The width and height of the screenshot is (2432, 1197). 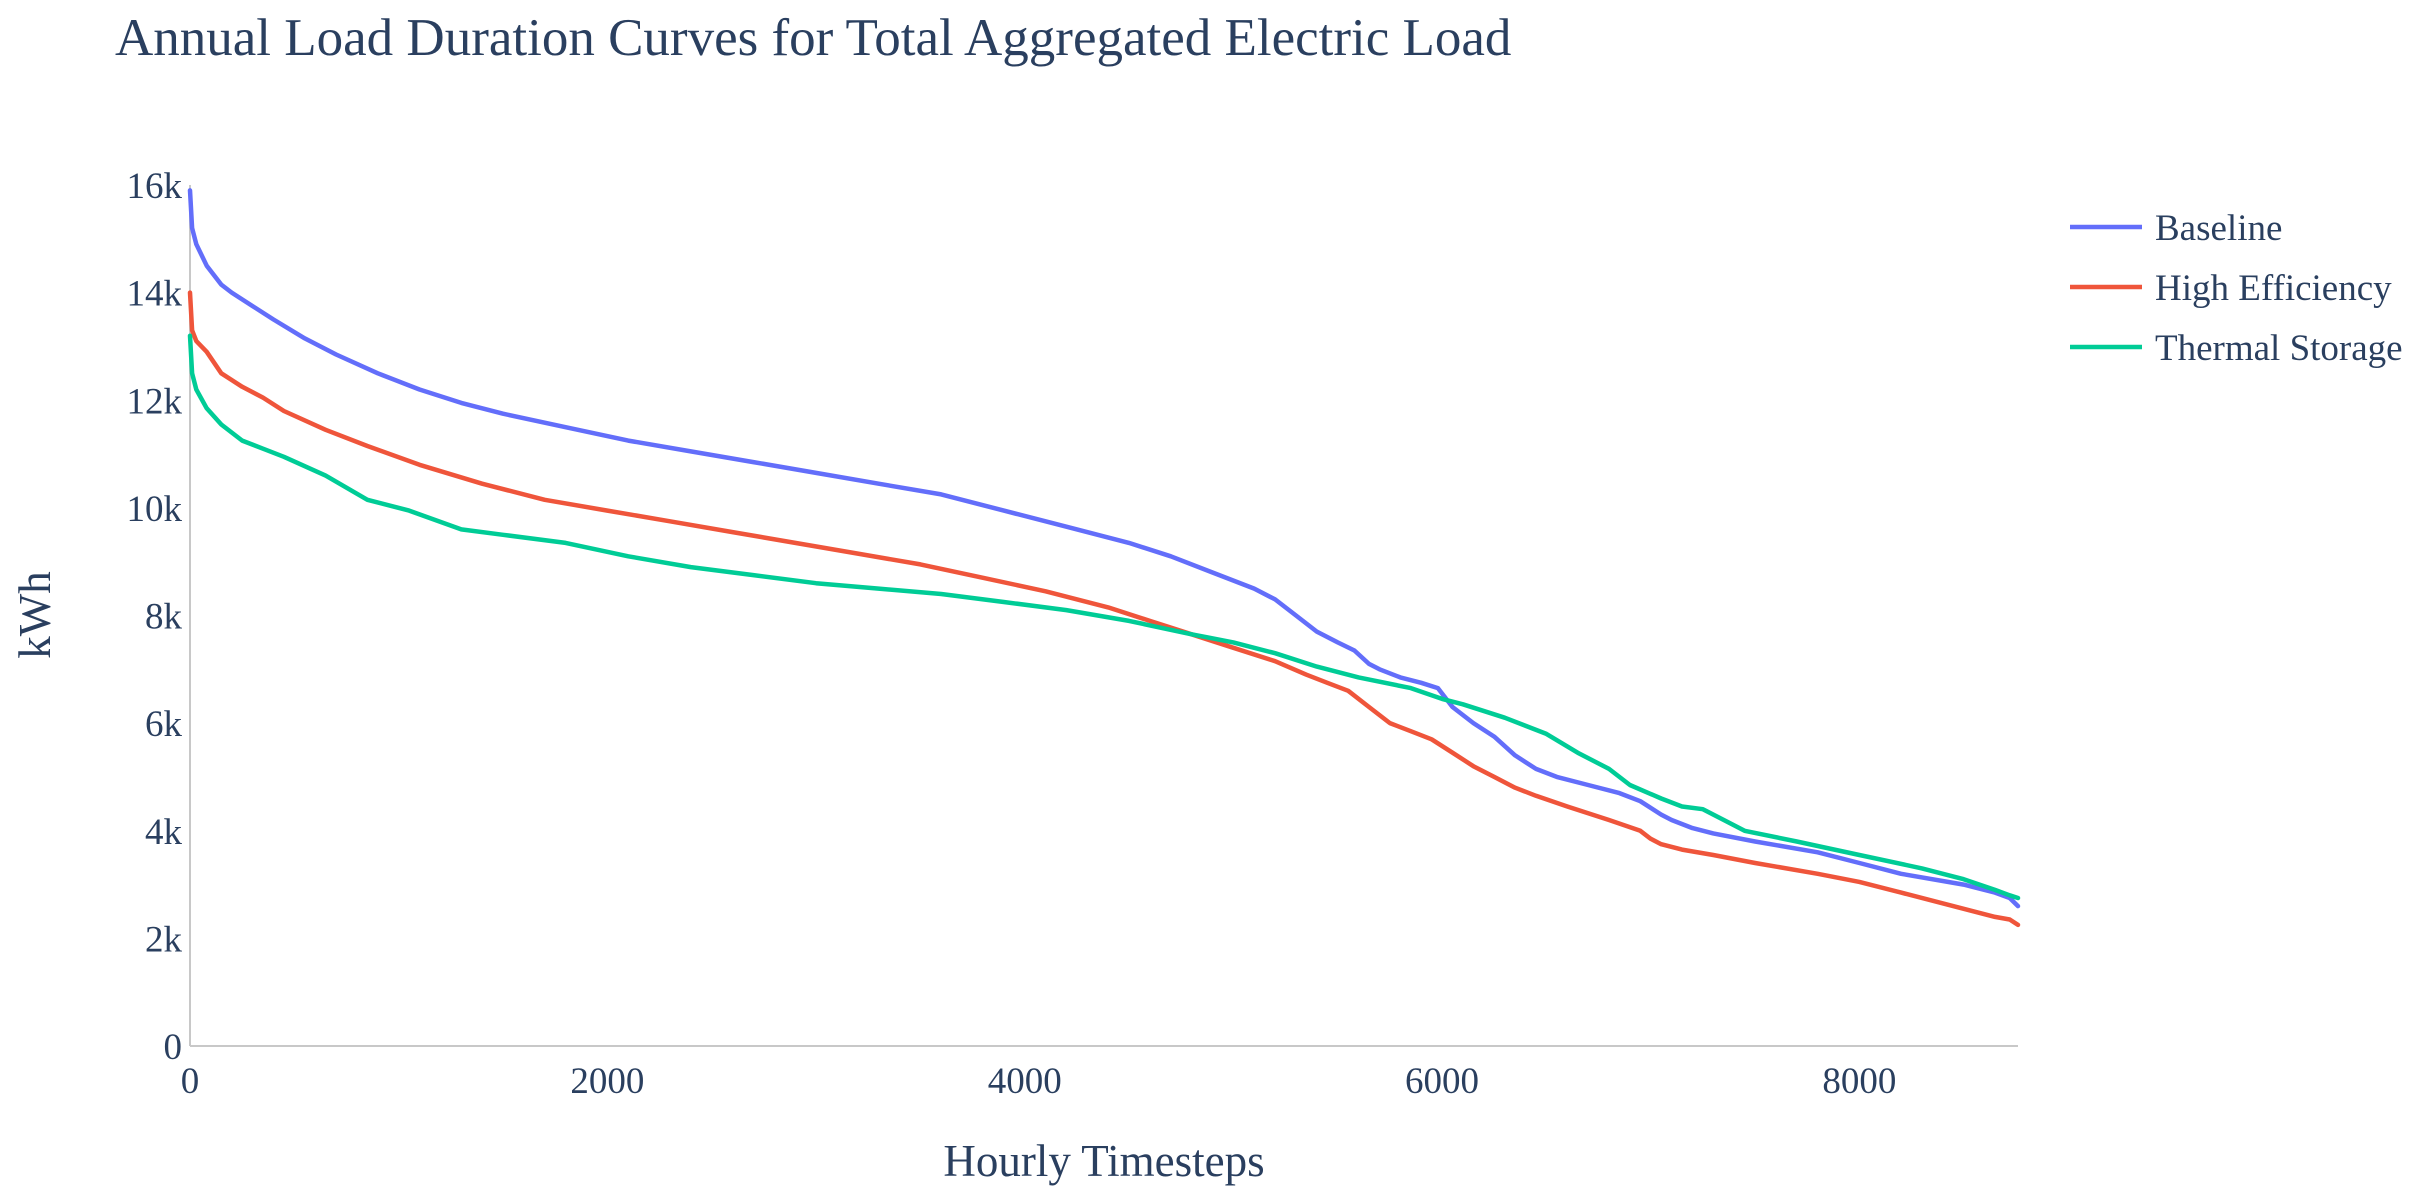 I want to click on x-tick-label: 4000, so click(x=1025, y=1081).